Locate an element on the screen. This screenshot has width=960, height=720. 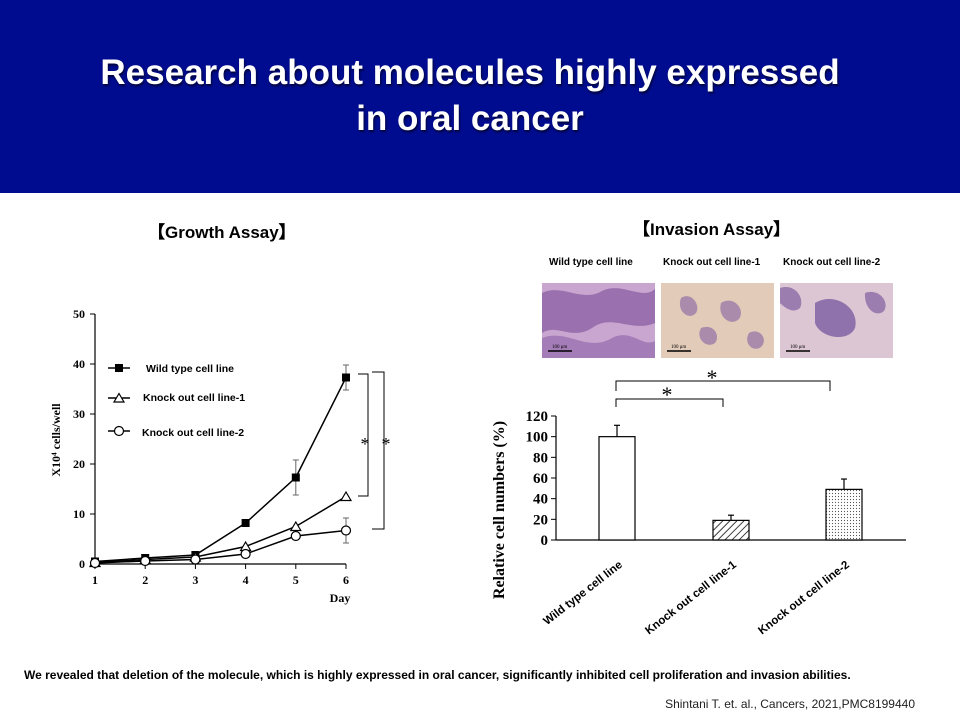
legend-label-knock-out-1: Knock out cell line-1 is located at coordinates (194, 398).